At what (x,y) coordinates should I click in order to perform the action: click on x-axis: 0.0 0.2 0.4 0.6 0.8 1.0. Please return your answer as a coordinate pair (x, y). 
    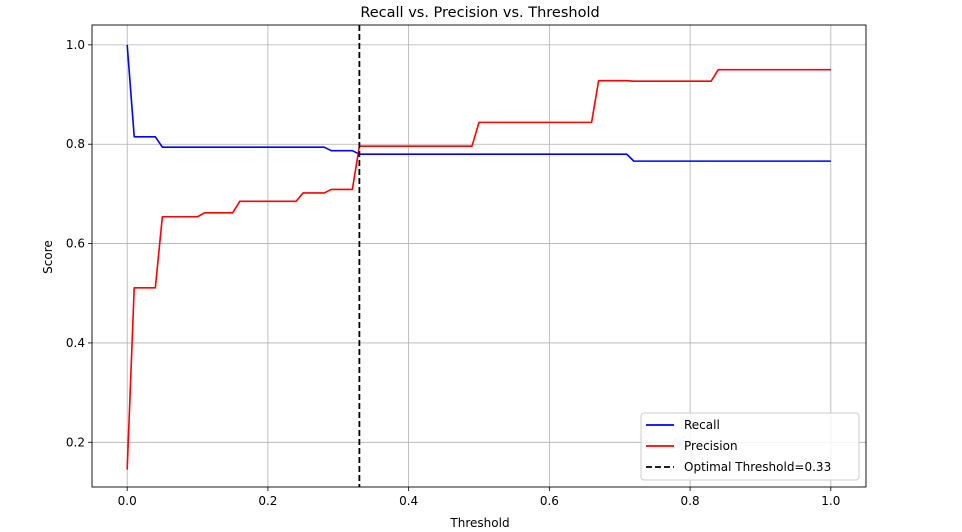
    Looking at the image, I should click on (479, 497).